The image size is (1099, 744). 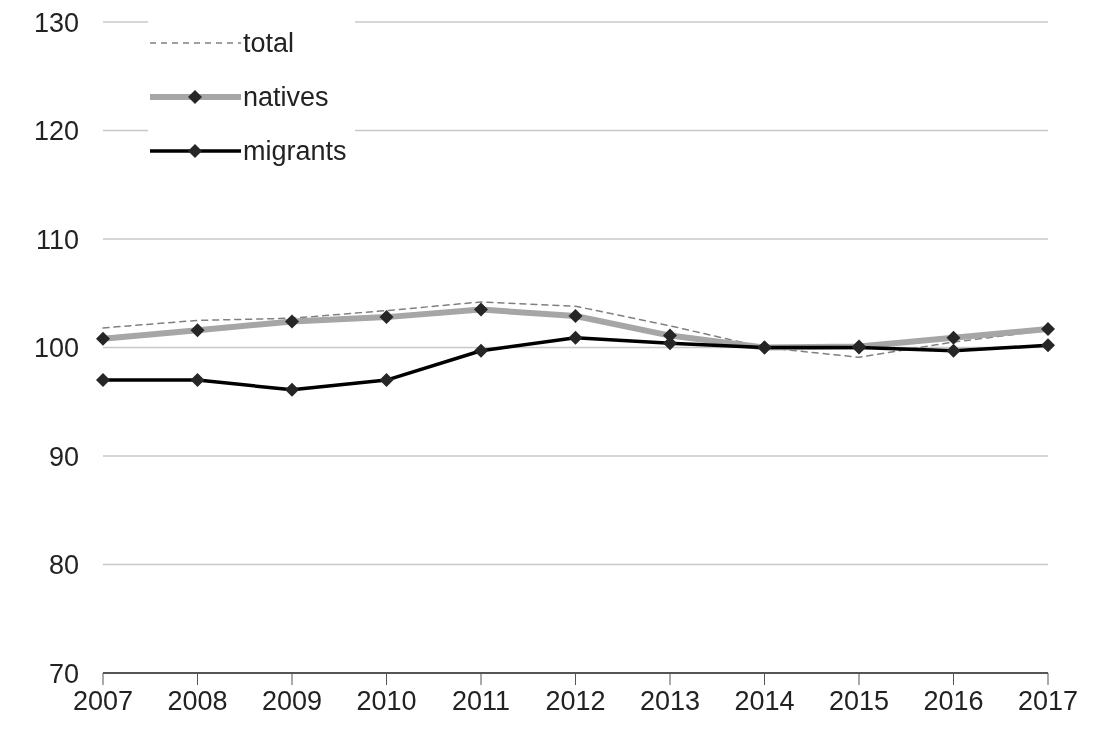 I want to click on y-tick-label: 120, so click(x=56, y=131).